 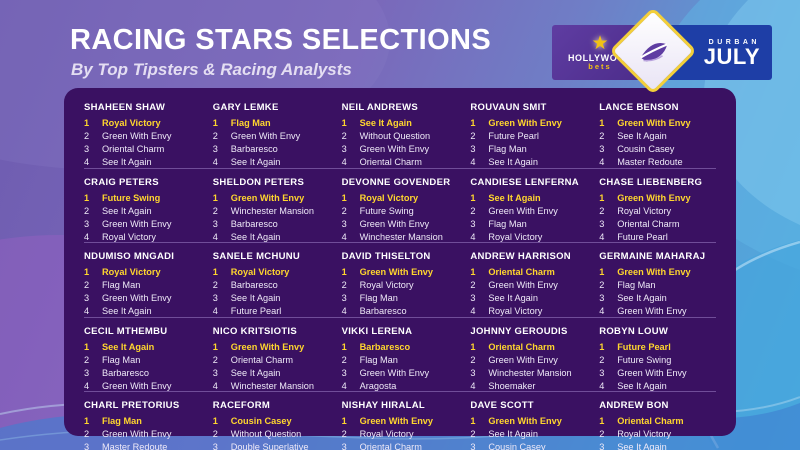 What do you see at coordinates (241, 405) in the screenshot?
I see `tipster-name: RACEFORM` at bounding box center [241, 405].